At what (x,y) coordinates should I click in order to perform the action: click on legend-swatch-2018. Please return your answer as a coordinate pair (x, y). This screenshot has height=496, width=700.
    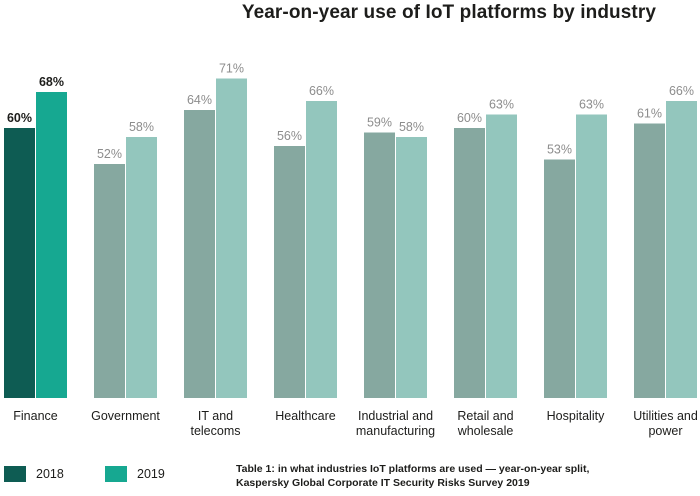
    Looking at the image, I should click on (15, 474).